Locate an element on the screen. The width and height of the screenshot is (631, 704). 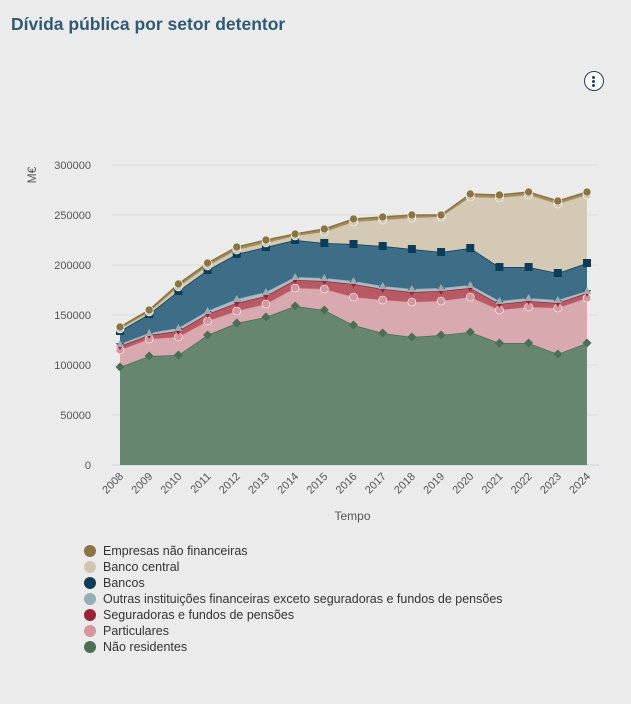
y-tick-label: 200000 is located at coordinates (72, 266).